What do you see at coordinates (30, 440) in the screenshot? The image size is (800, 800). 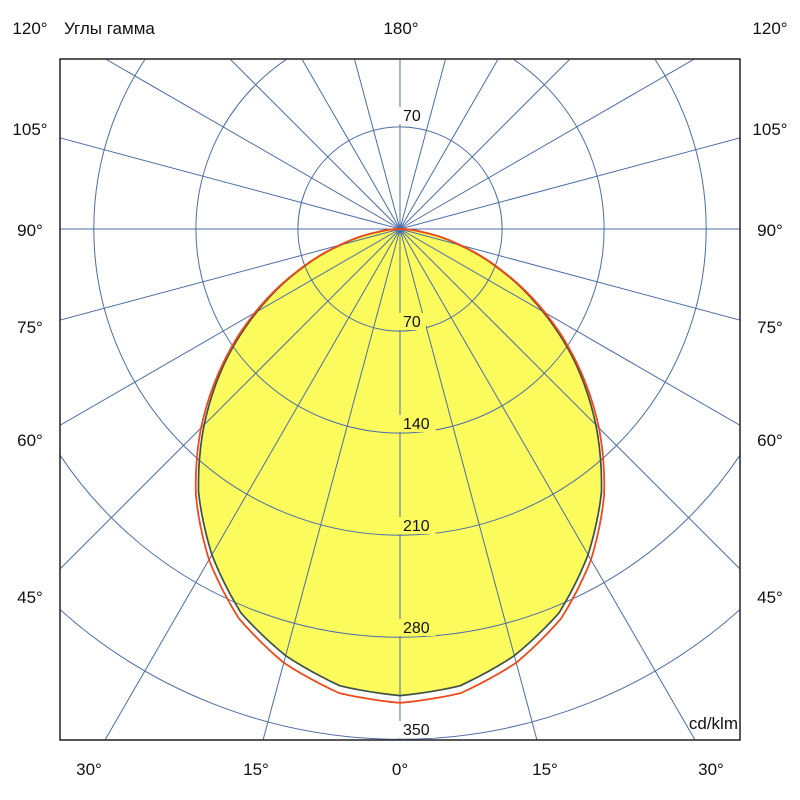 I see `gamma-label-left: 60°` at bounding box center [30, 440].